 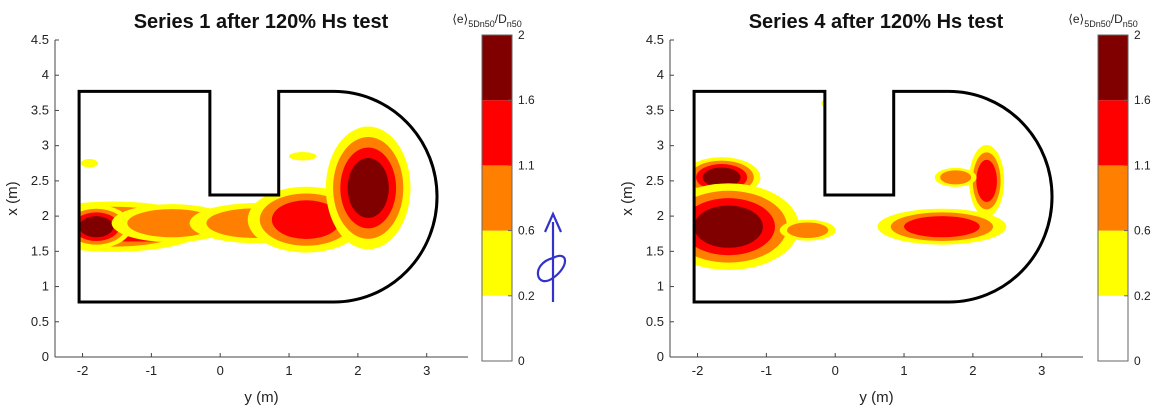 I want to click on chart-title: Series 1 after 120% Hs test, so click(x=261, y=22).